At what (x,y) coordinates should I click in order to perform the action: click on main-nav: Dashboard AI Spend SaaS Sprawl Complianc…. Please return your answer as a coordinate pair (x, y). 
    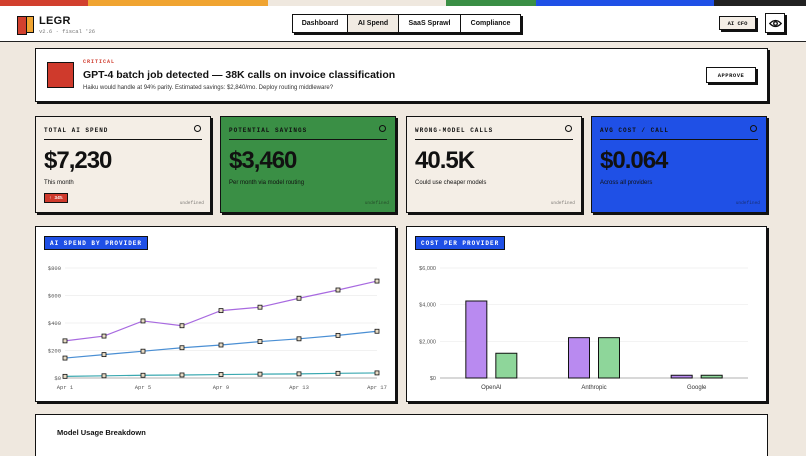
    Looking at the image, I should click on (406, 23).